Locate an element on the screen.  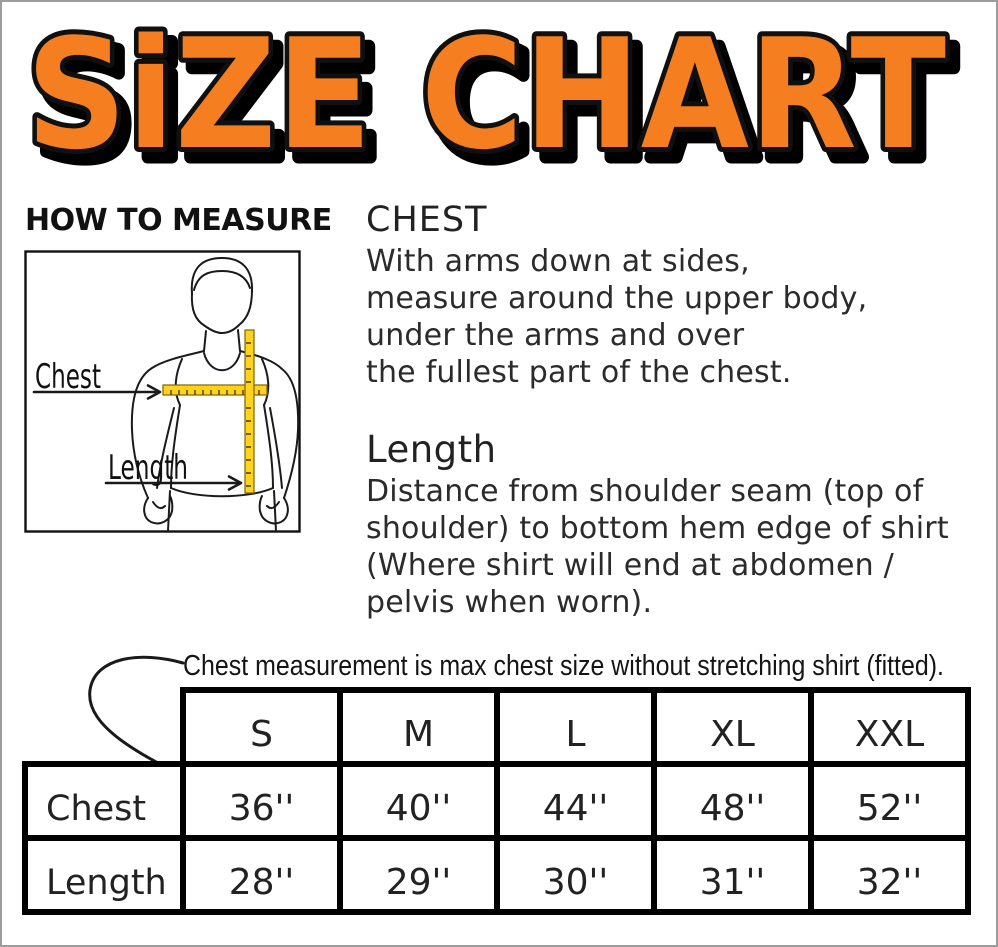
col-header-m: M is located at coordinates (418, 727).